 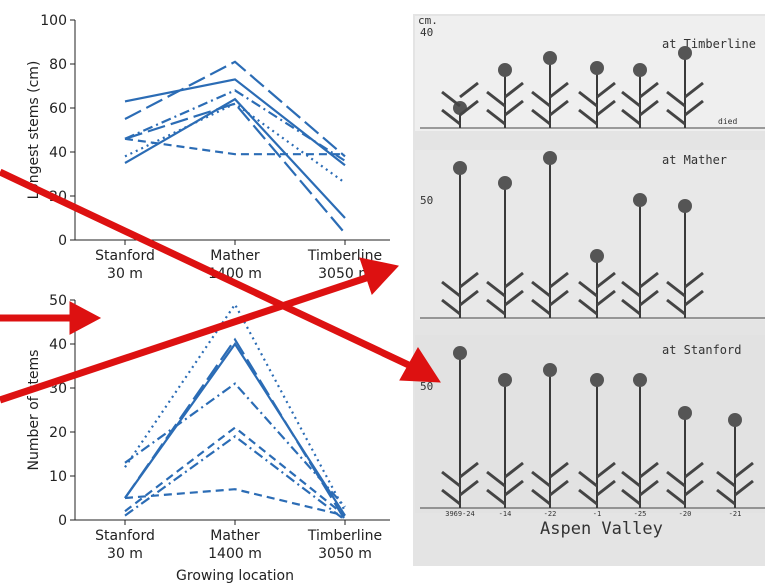 What do you see at coordinates (344, 536) in the screenshot?
I see `x-tick-label: Timberline` at bounding box center [344, 536].